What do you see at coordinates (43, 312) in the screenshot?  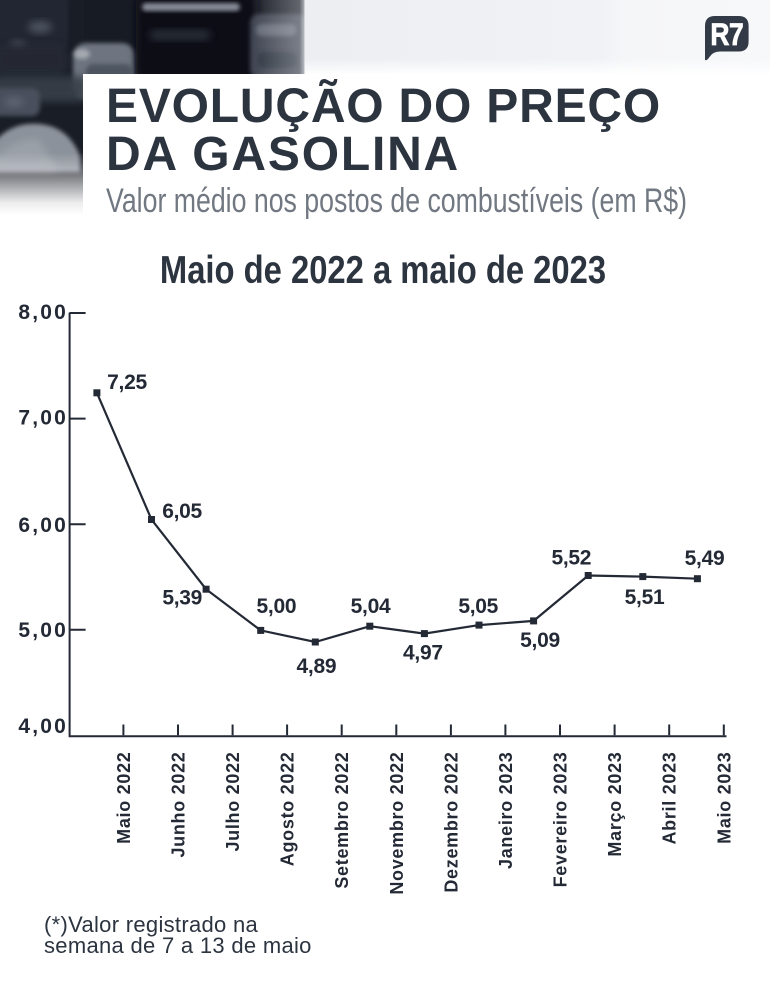 I see `svg-text: 8,00` at bounding box center [43, 312].